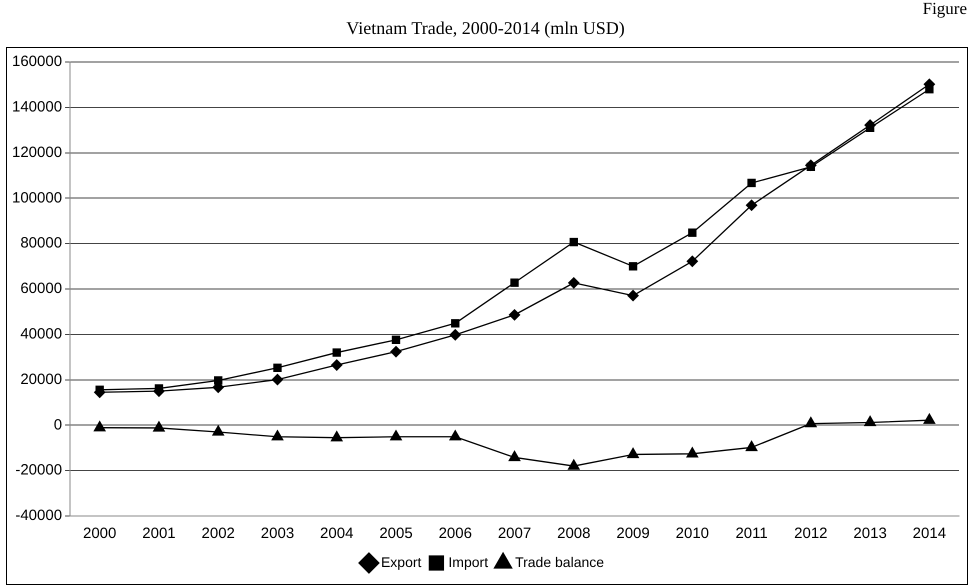 This screenshot has height=587, width=971. What do you see at coordinates (944, 9) in the screenshot?
I see `text: Figure` at bounding box center [944, 9].